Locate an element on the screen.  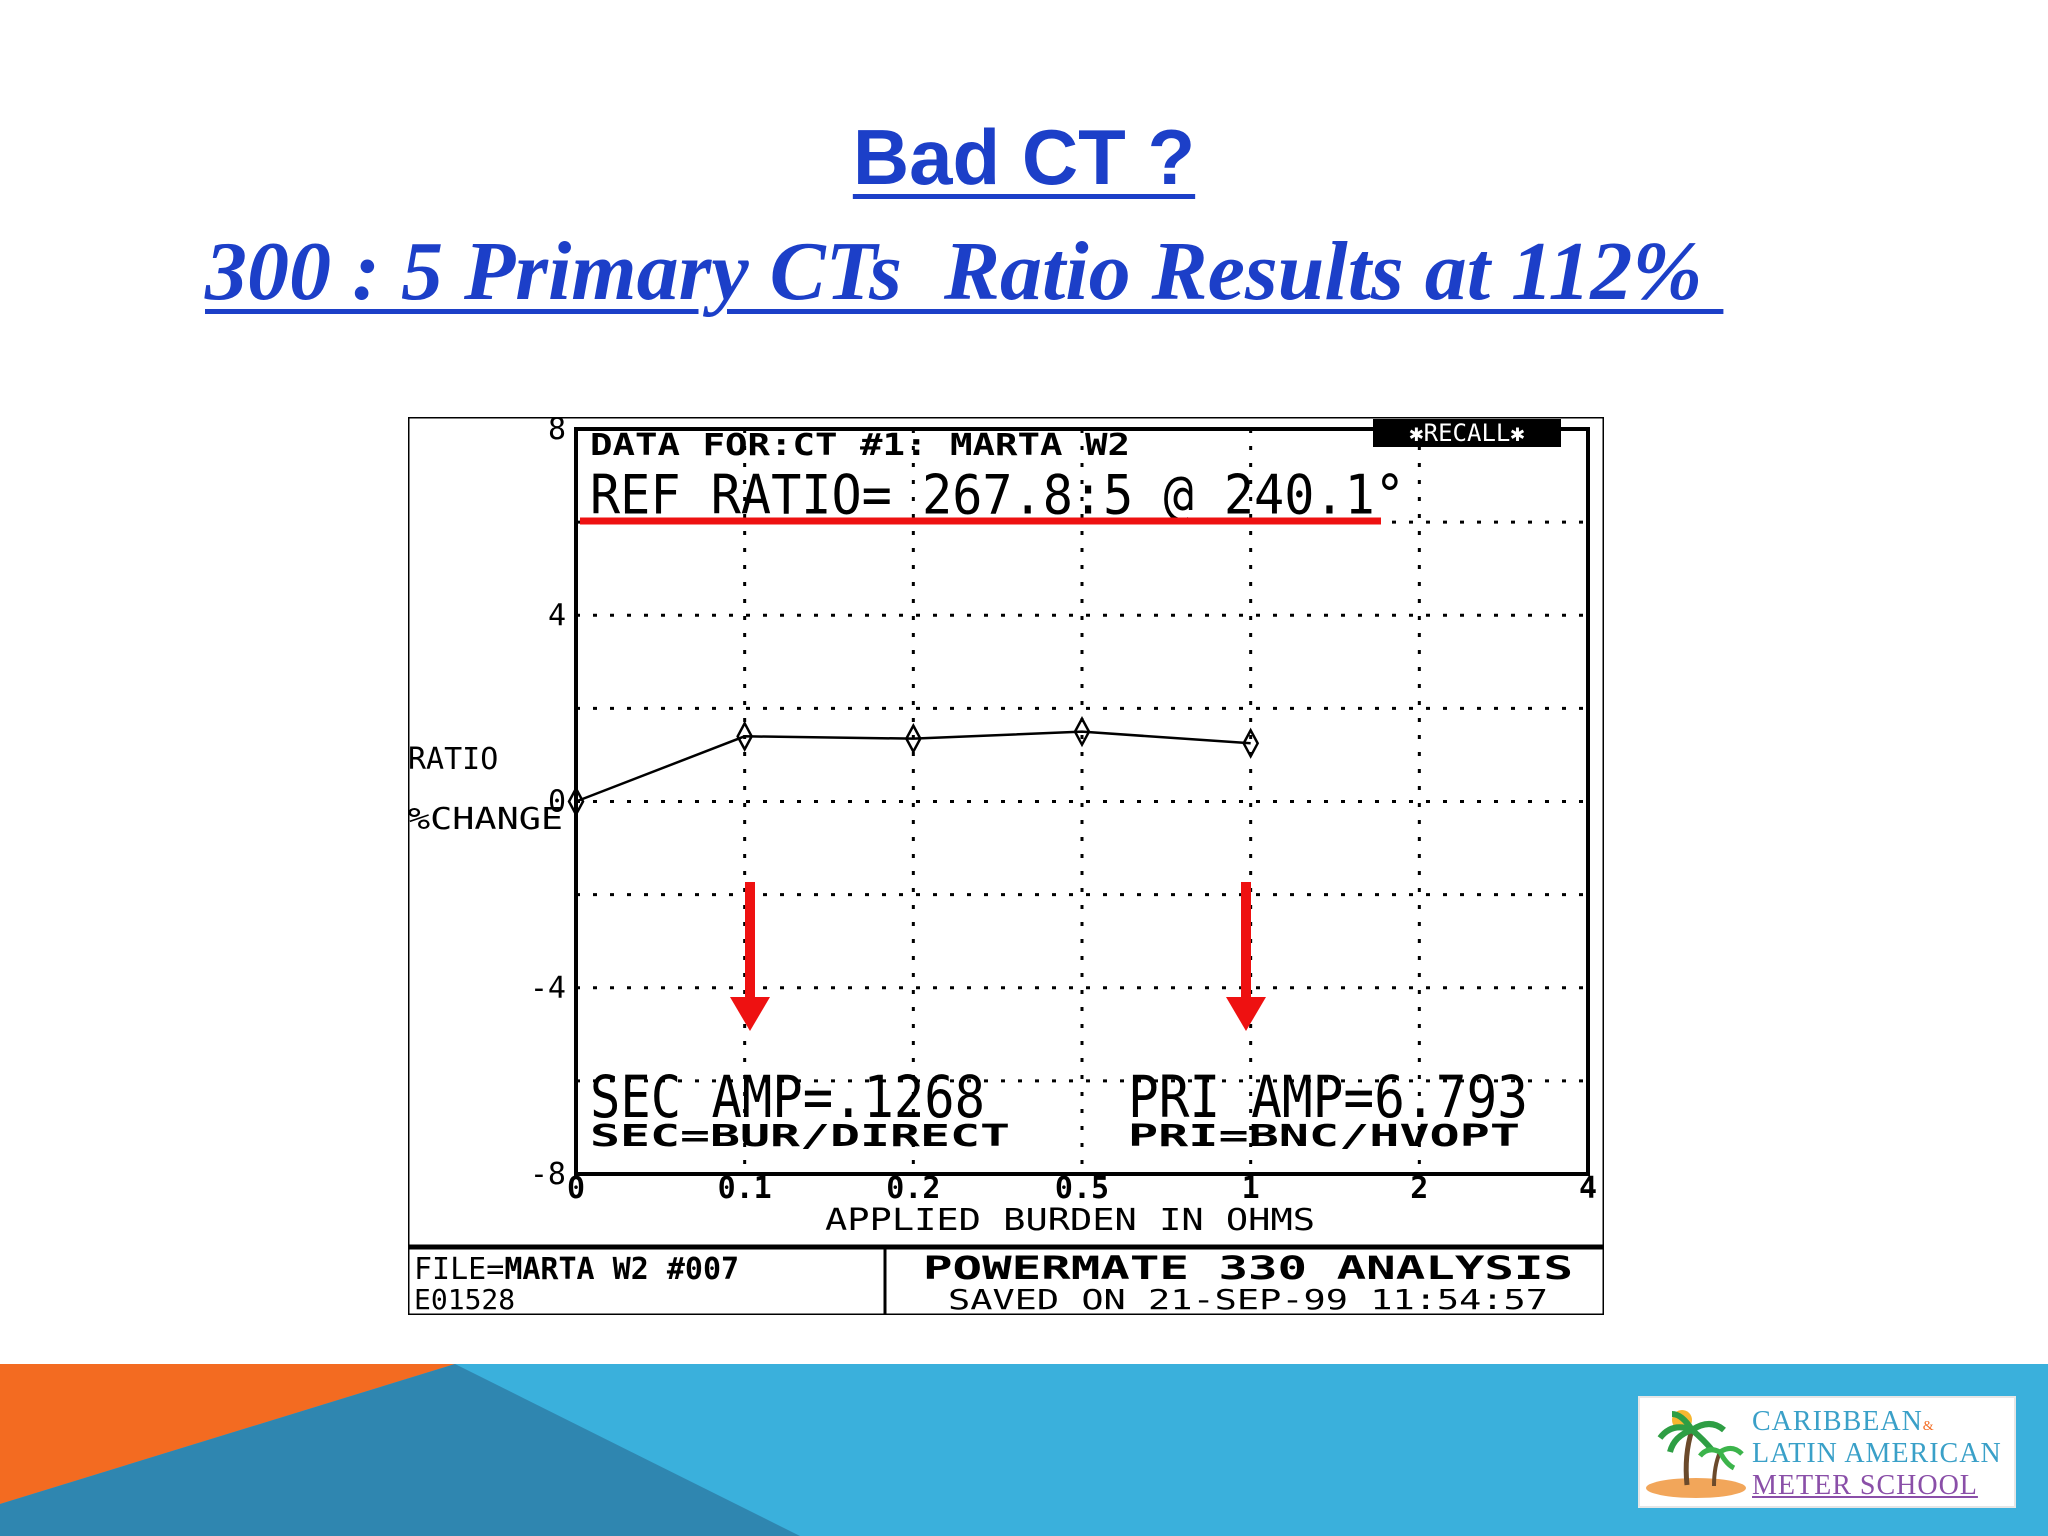
x-tick-label: 2 is located at coordinates (1419, 1188).